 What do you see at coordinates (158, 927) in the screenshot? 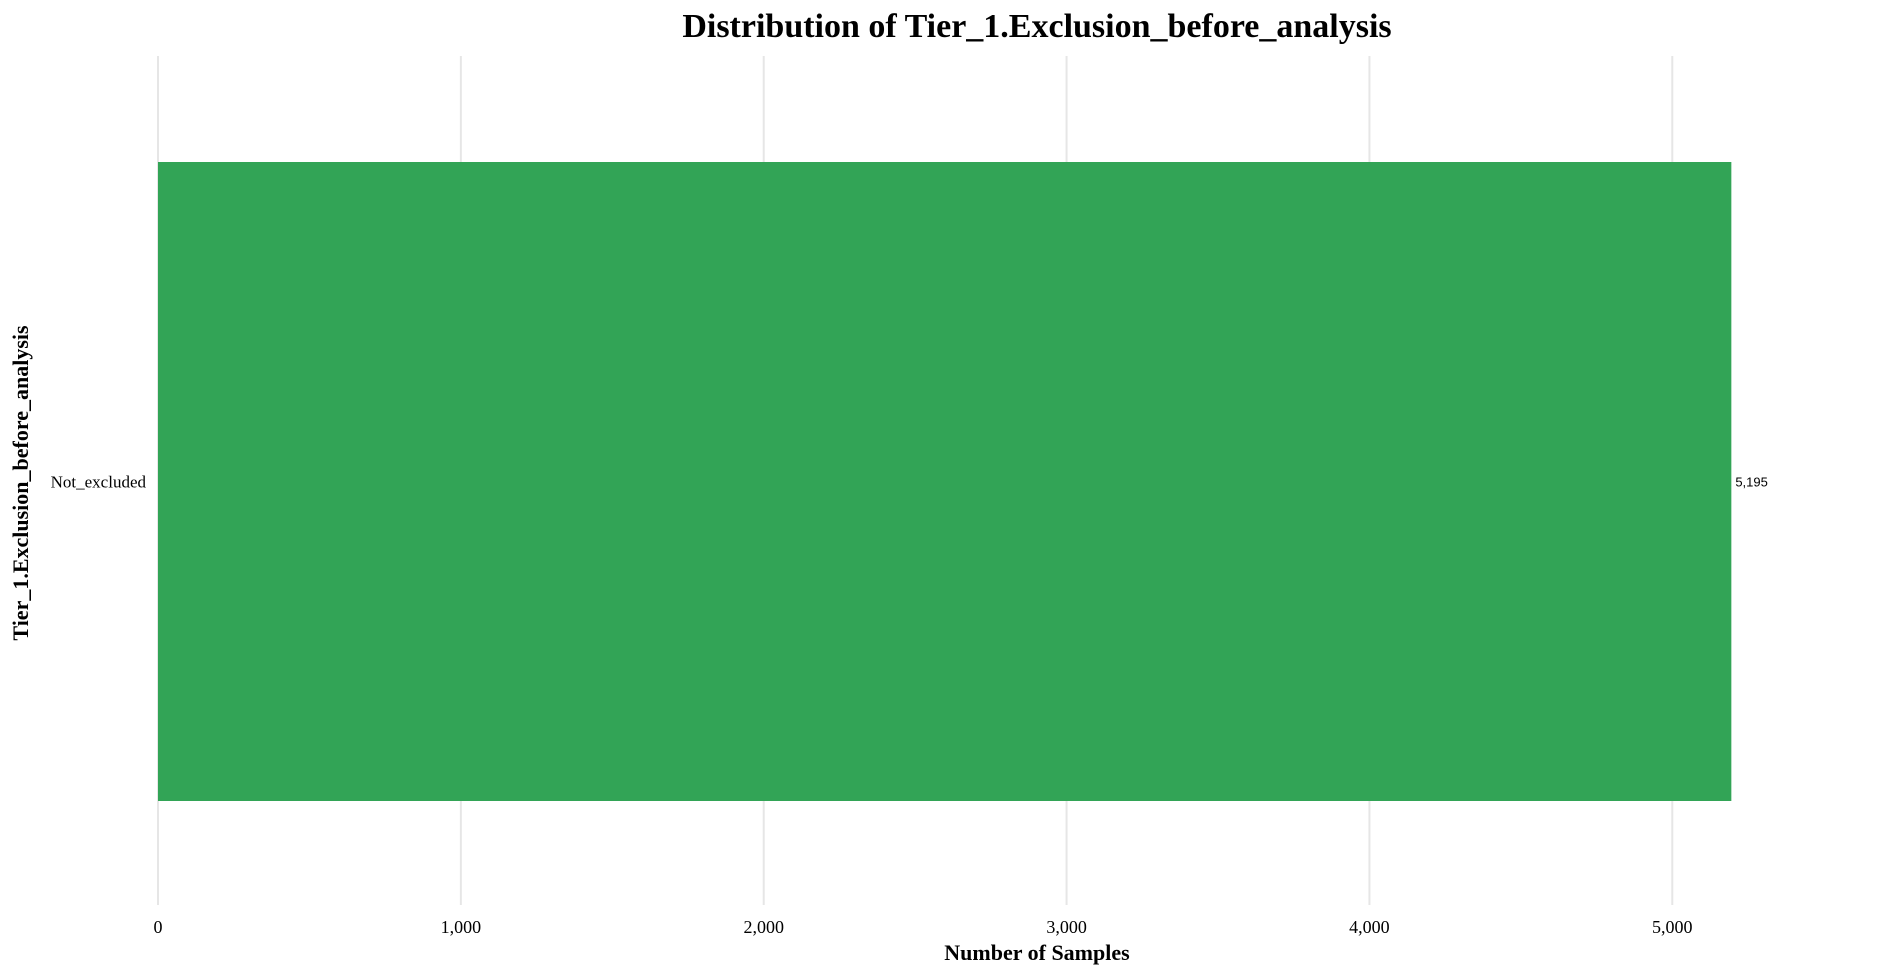
I see `x-tick-label-0: 0` at bounding box center [158, 927].